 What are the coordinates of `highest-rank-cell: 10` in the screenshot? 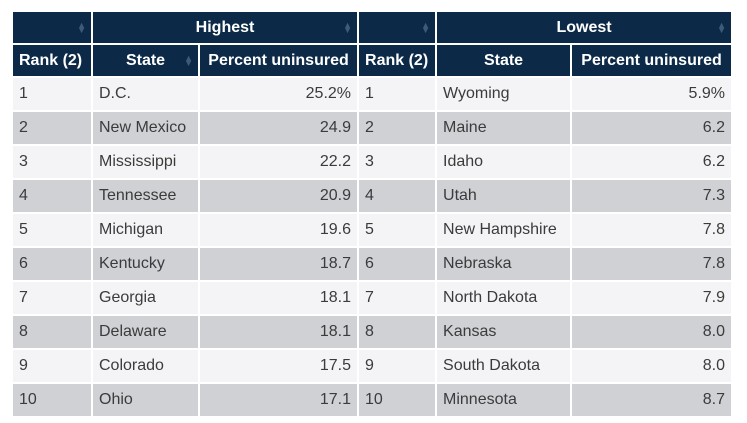 It's located at (52, 400).